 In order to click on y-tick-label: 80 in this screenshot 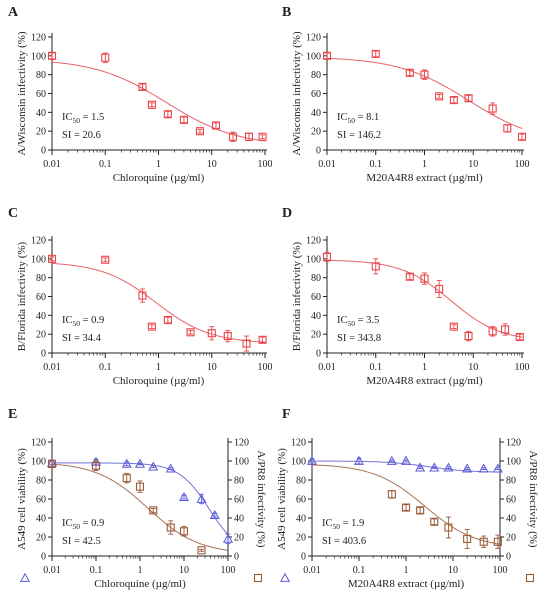, I will do `click(316, 278)`.